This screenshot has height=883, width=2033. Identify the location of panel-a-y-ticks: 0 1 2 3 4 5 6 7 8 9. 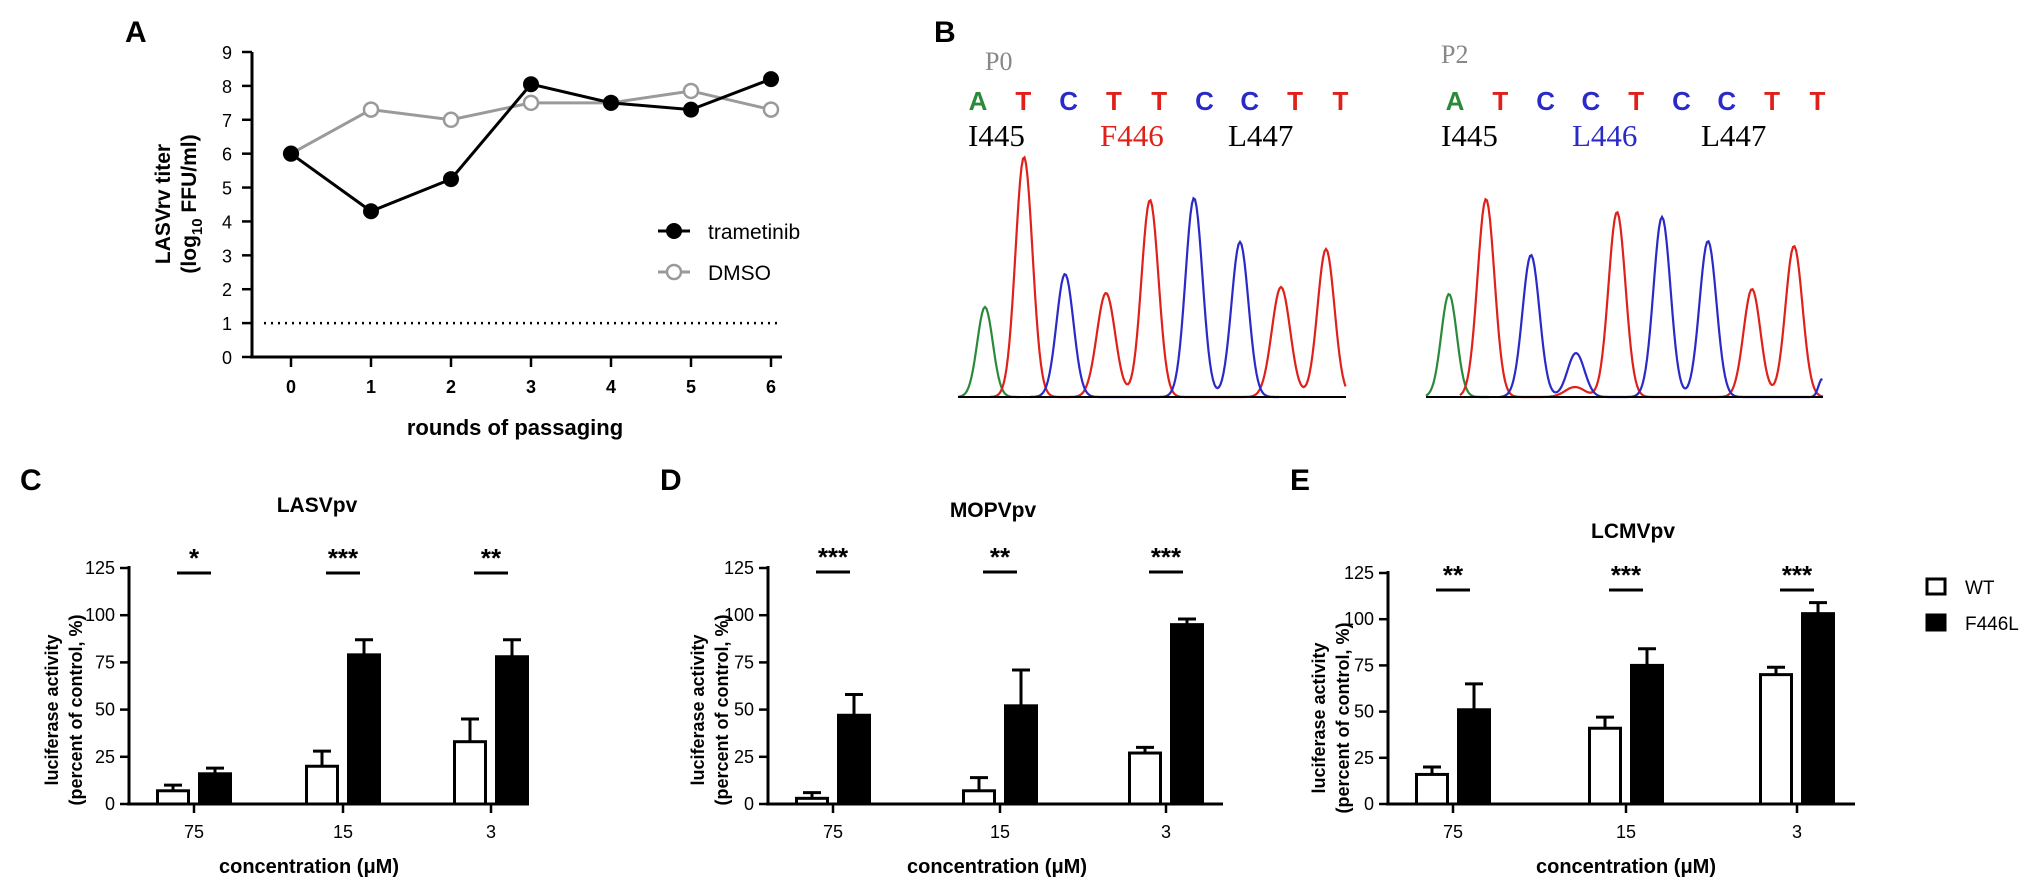
(237, 205).